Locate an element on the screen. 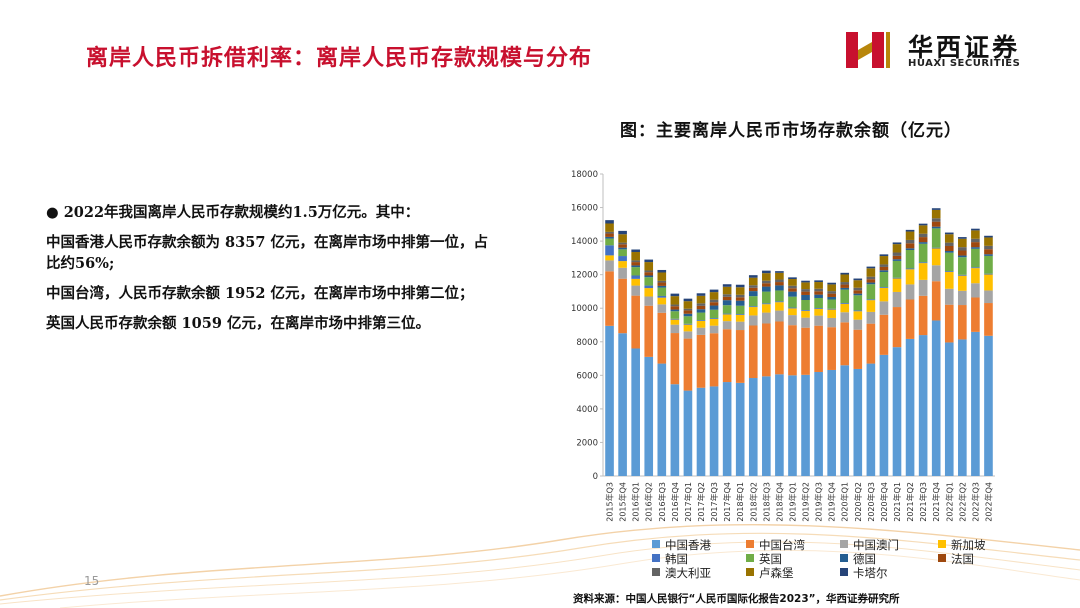  y-tick-label: 4000 is located at coordinates (587, 410).